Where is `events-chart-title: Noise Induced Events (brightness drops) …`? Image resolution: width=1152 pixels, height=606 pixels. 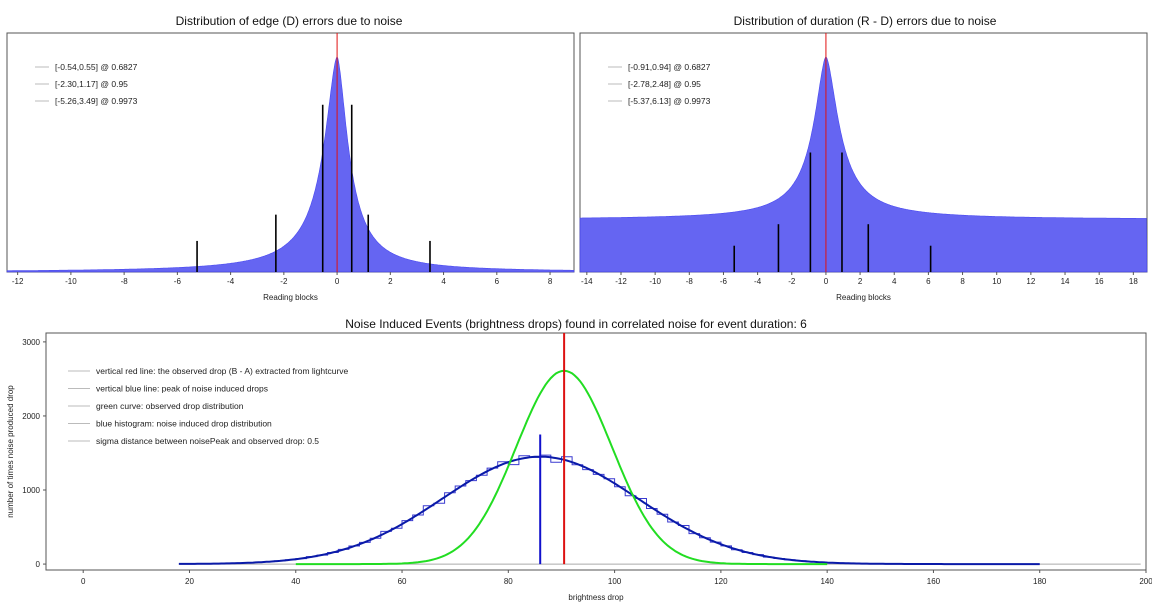 events-chart-title: Noise Induced Events (brightness drops) … is located at coordinates (576, 324).